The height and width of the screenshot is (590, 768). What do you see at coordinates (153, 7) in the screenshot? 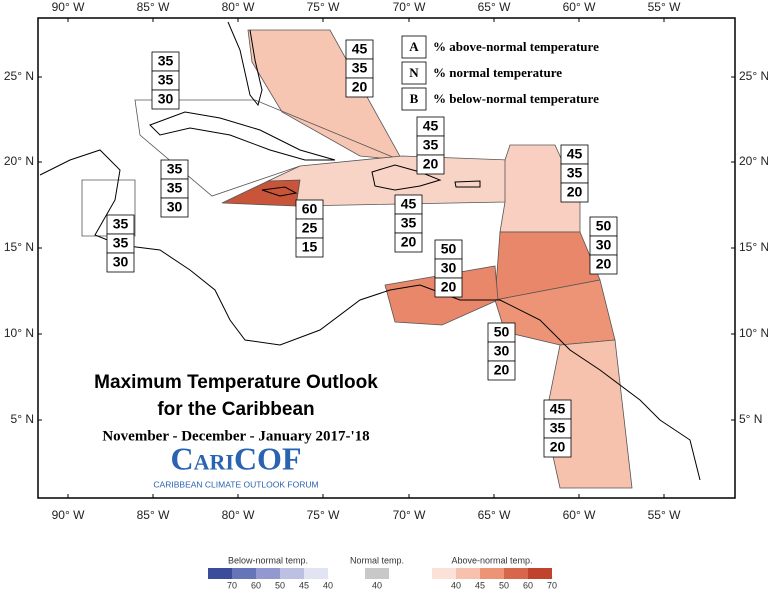
I see `lon-label-top: 85° W` at bounding box center [153, 7].